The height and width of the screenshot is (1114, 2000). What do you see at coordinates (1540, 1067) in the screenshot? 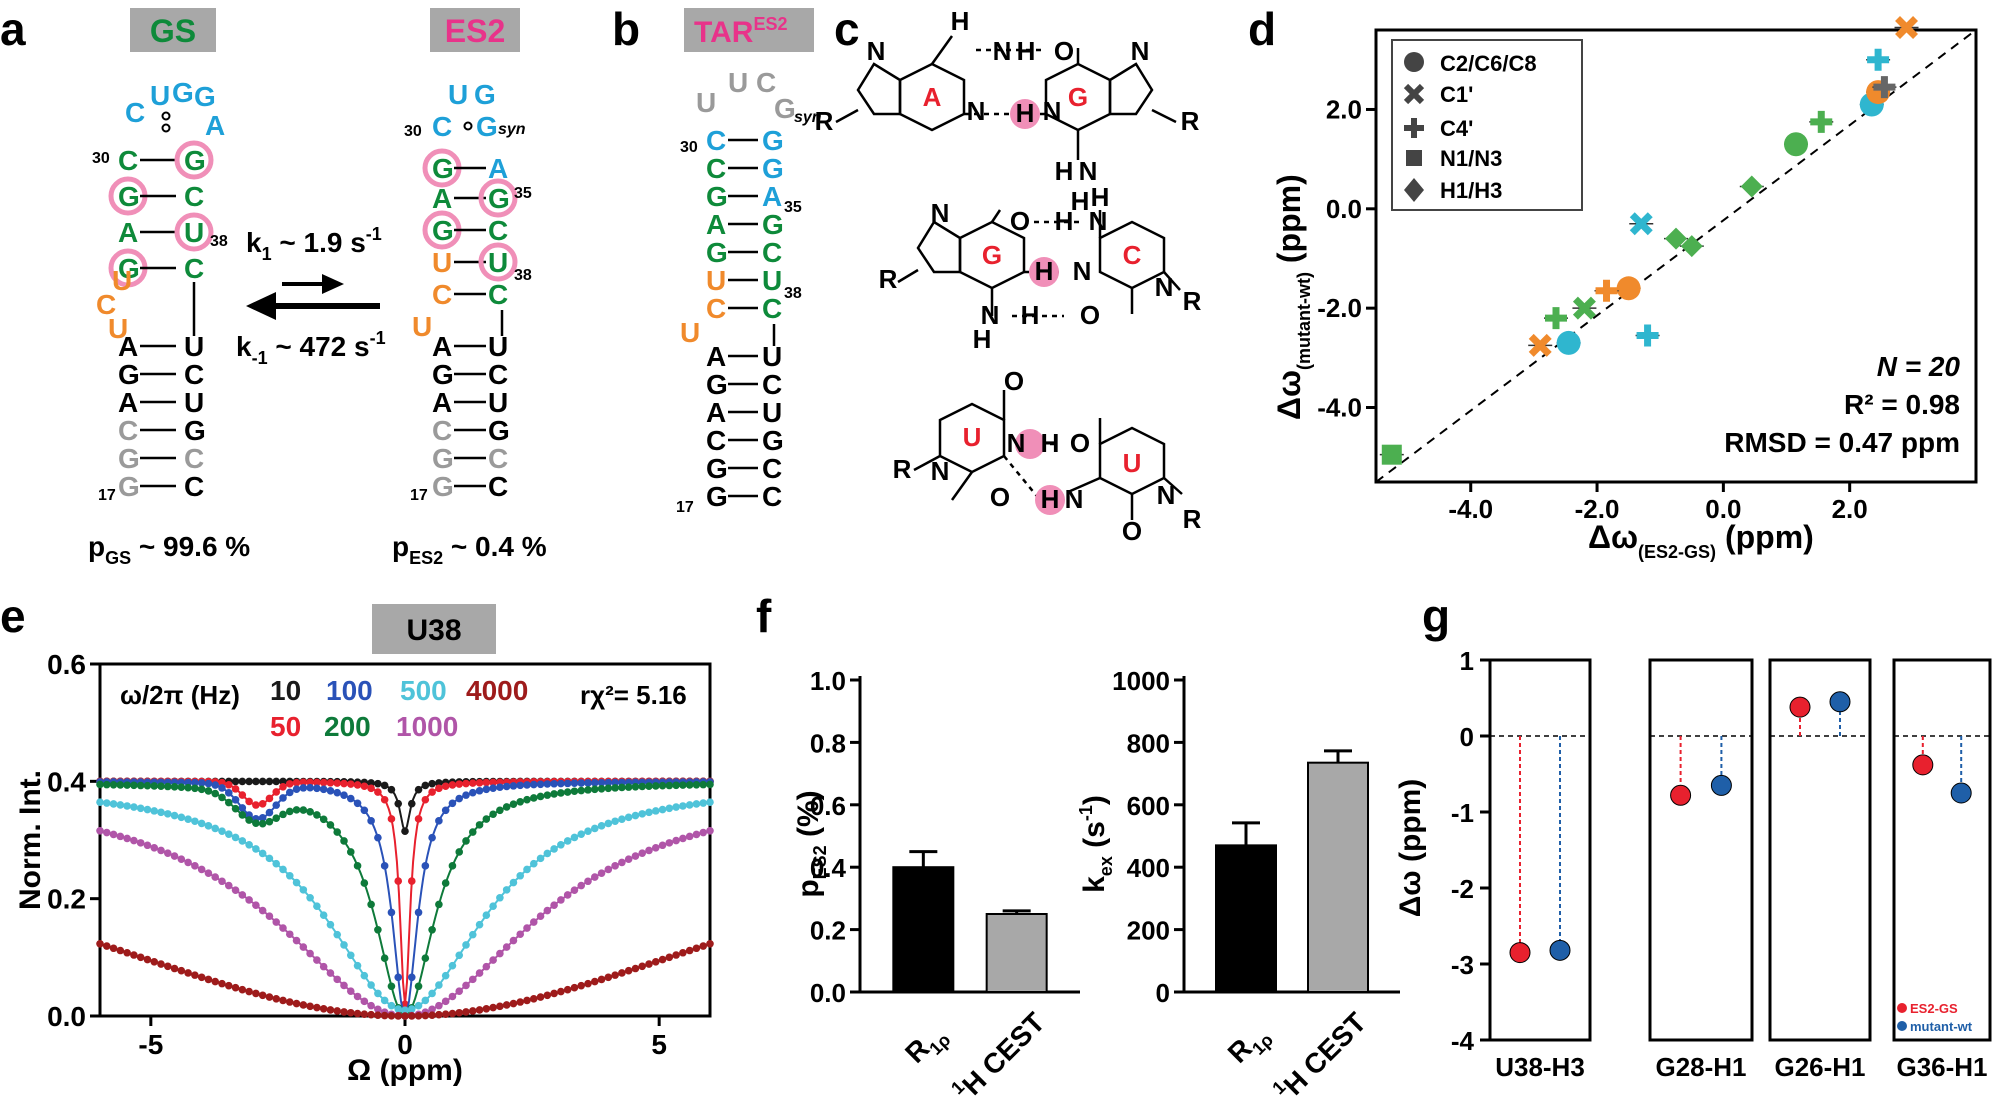
I see `category-label: U38-H3` at bounding box center [1540, 1067].